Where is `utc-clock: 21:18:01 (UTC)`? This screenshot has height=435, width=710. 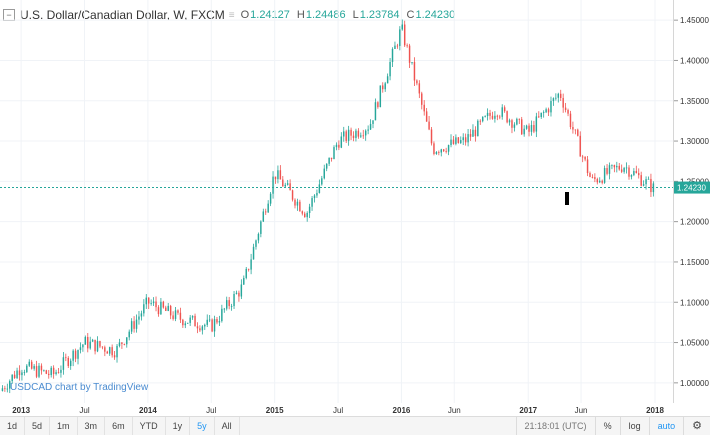 utc-clock: 21:18:01 (UTC) is located at coordinates (555, 426).